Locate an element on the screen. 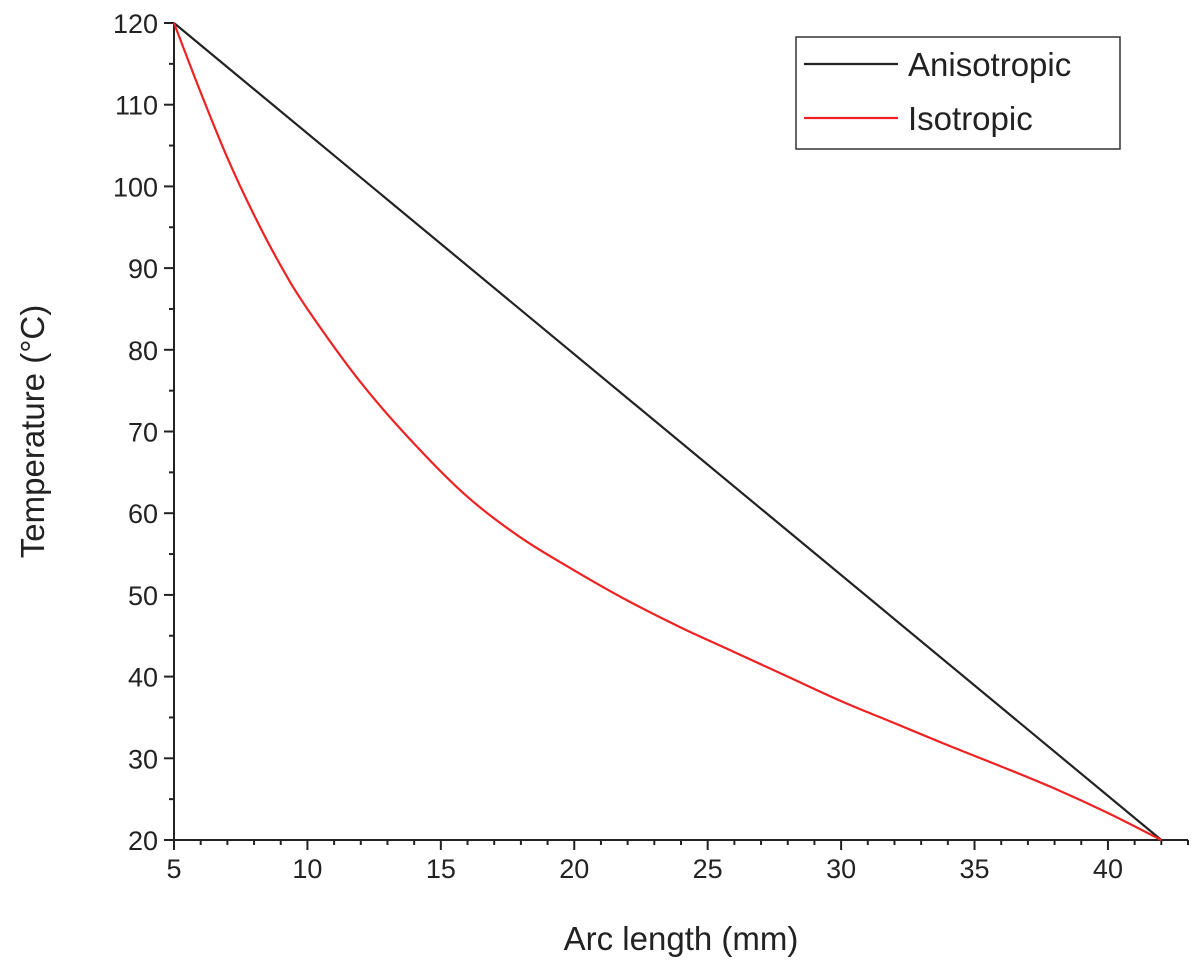 The image size is (1200, 973). y-tick-label: 60 is located at coordinates (143, 514).